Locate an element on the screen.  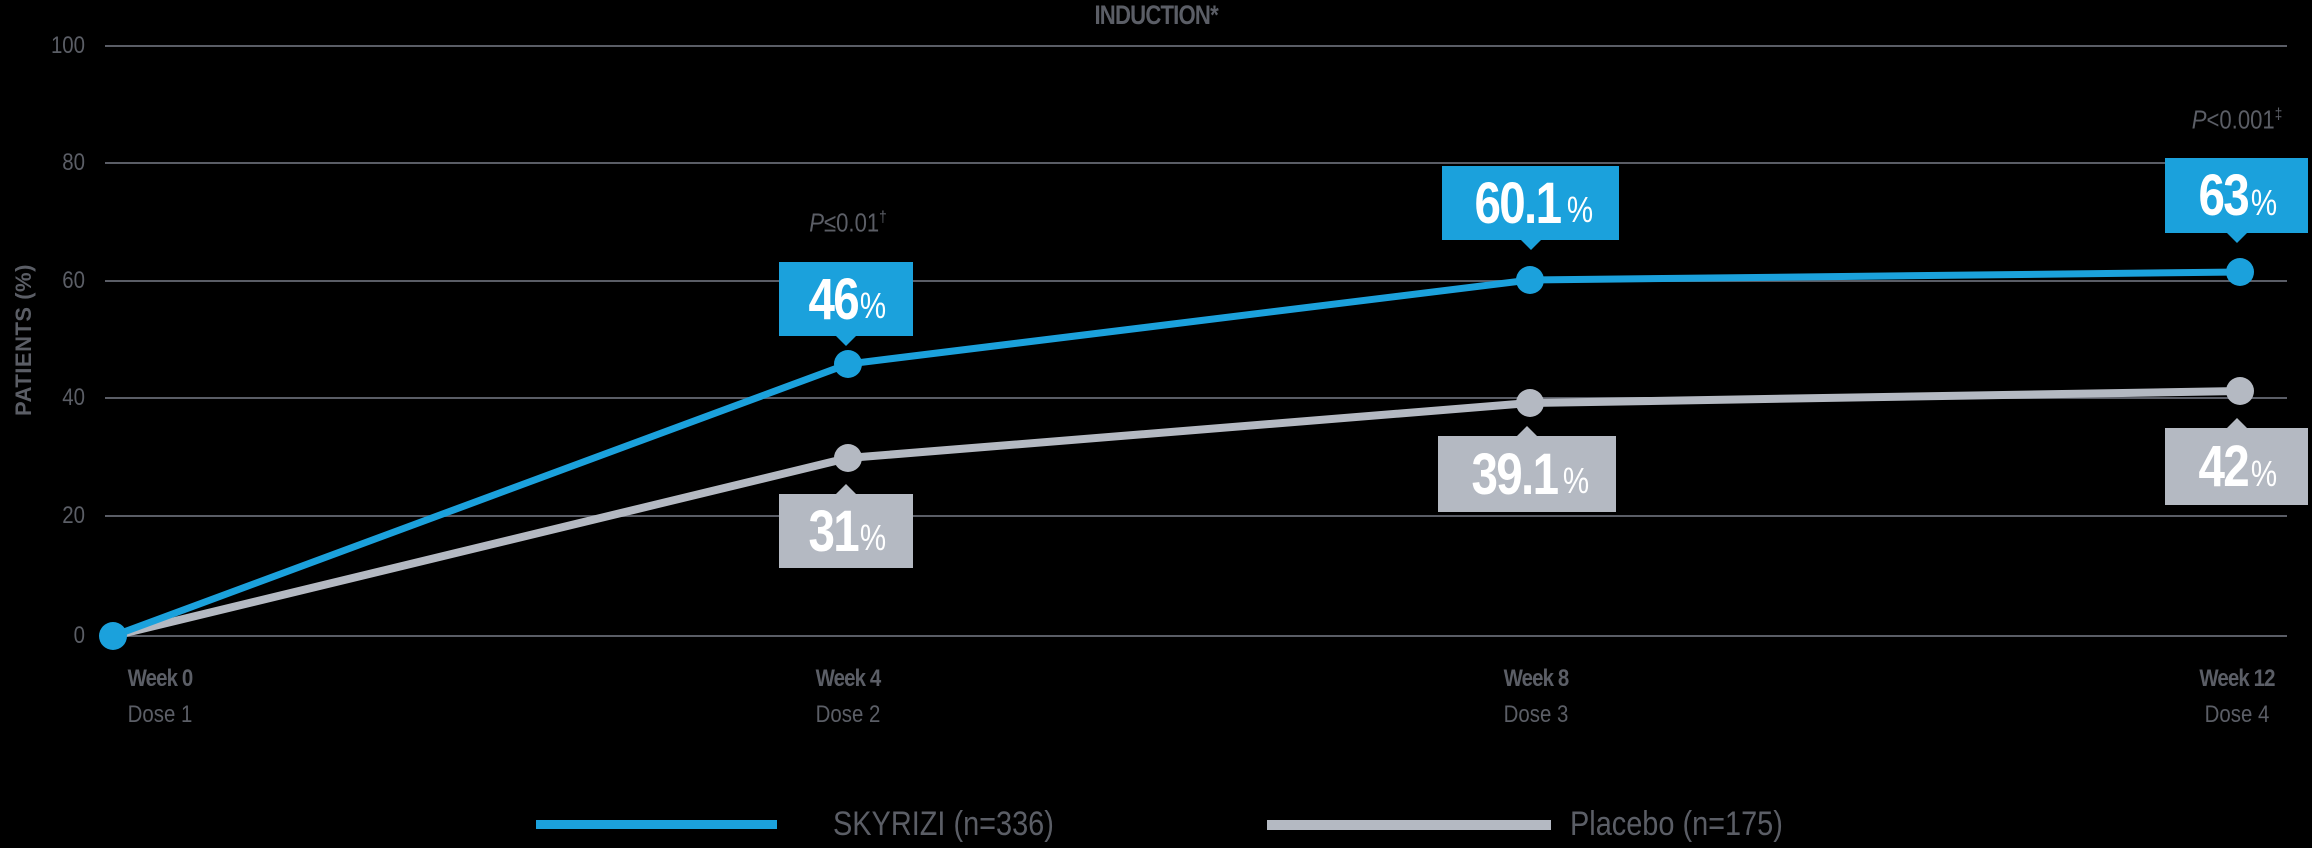
y-tick-60: 60 is located at coordinates (73, 280).